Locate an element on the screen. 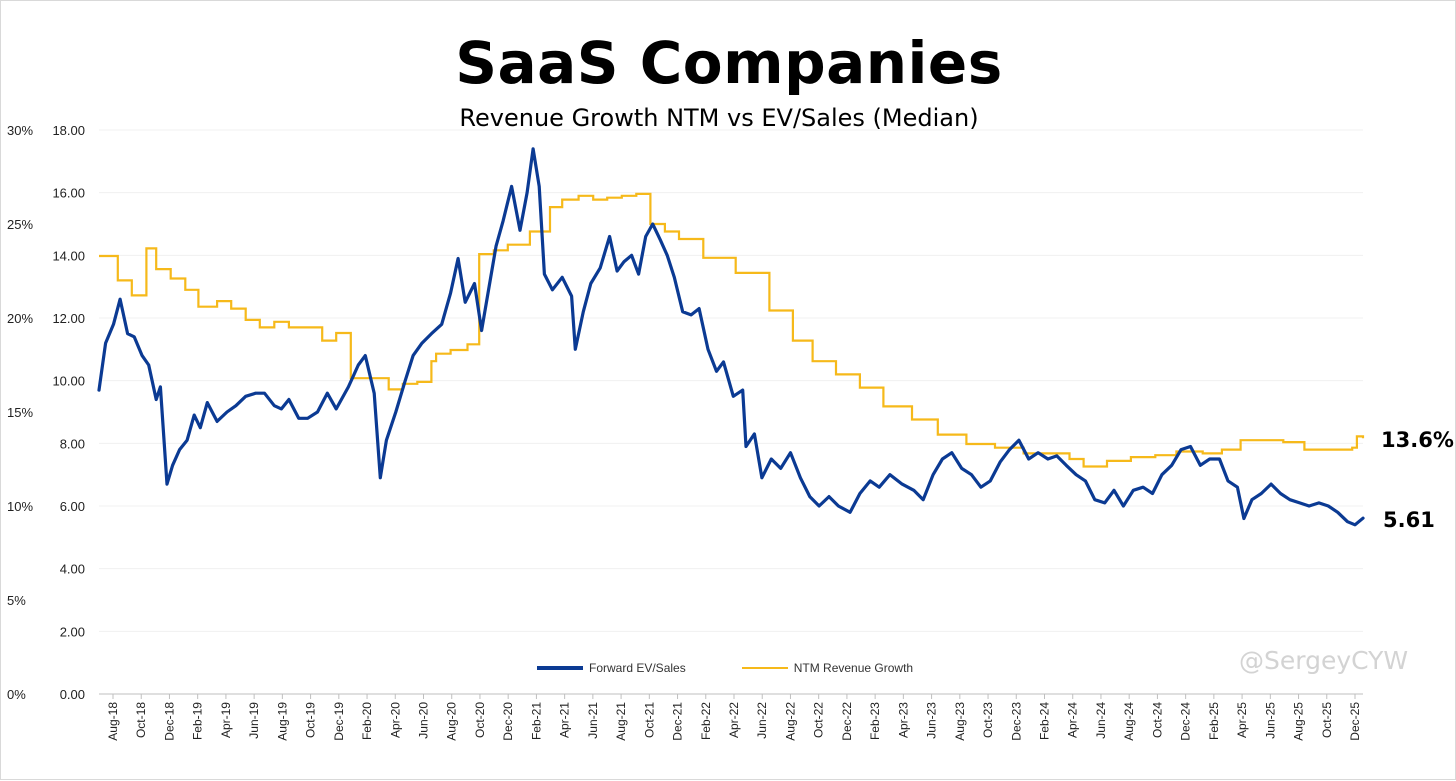 The image size is (1456, 781). x-tick-label: Dec-24 is located at coordinates (1186, 721).